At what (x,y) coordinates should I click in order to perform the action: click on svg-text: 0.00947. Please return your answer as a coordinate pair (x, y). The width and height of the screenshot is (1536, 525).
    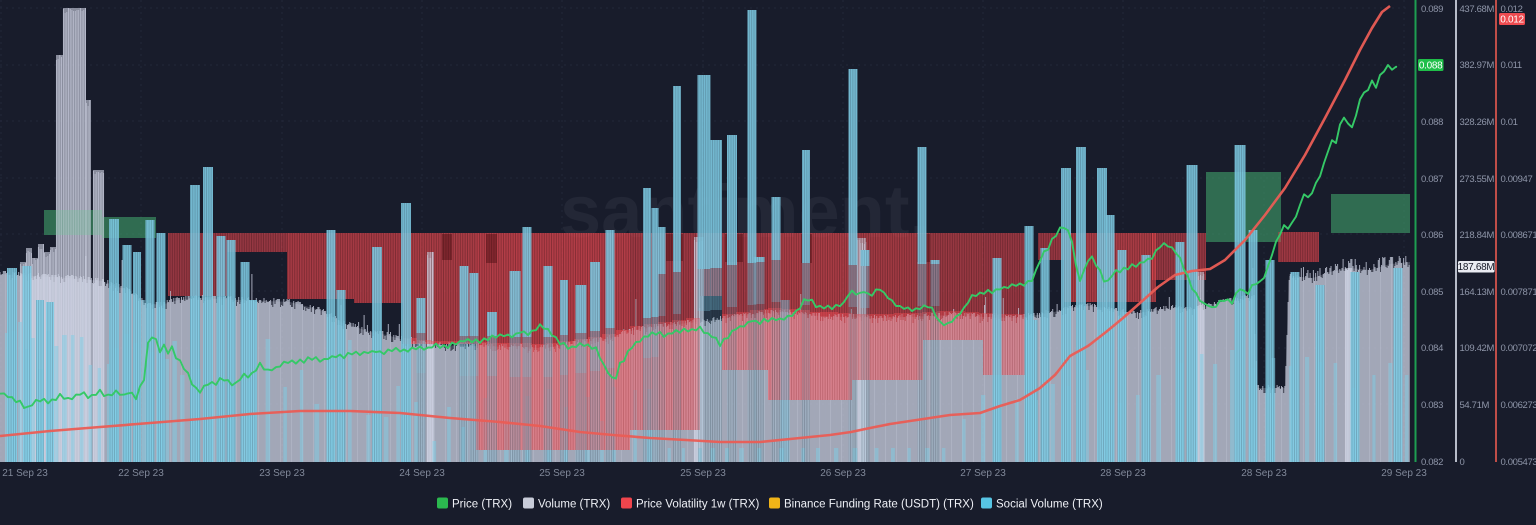
    Looking at the image, I should click on (1517, 179).